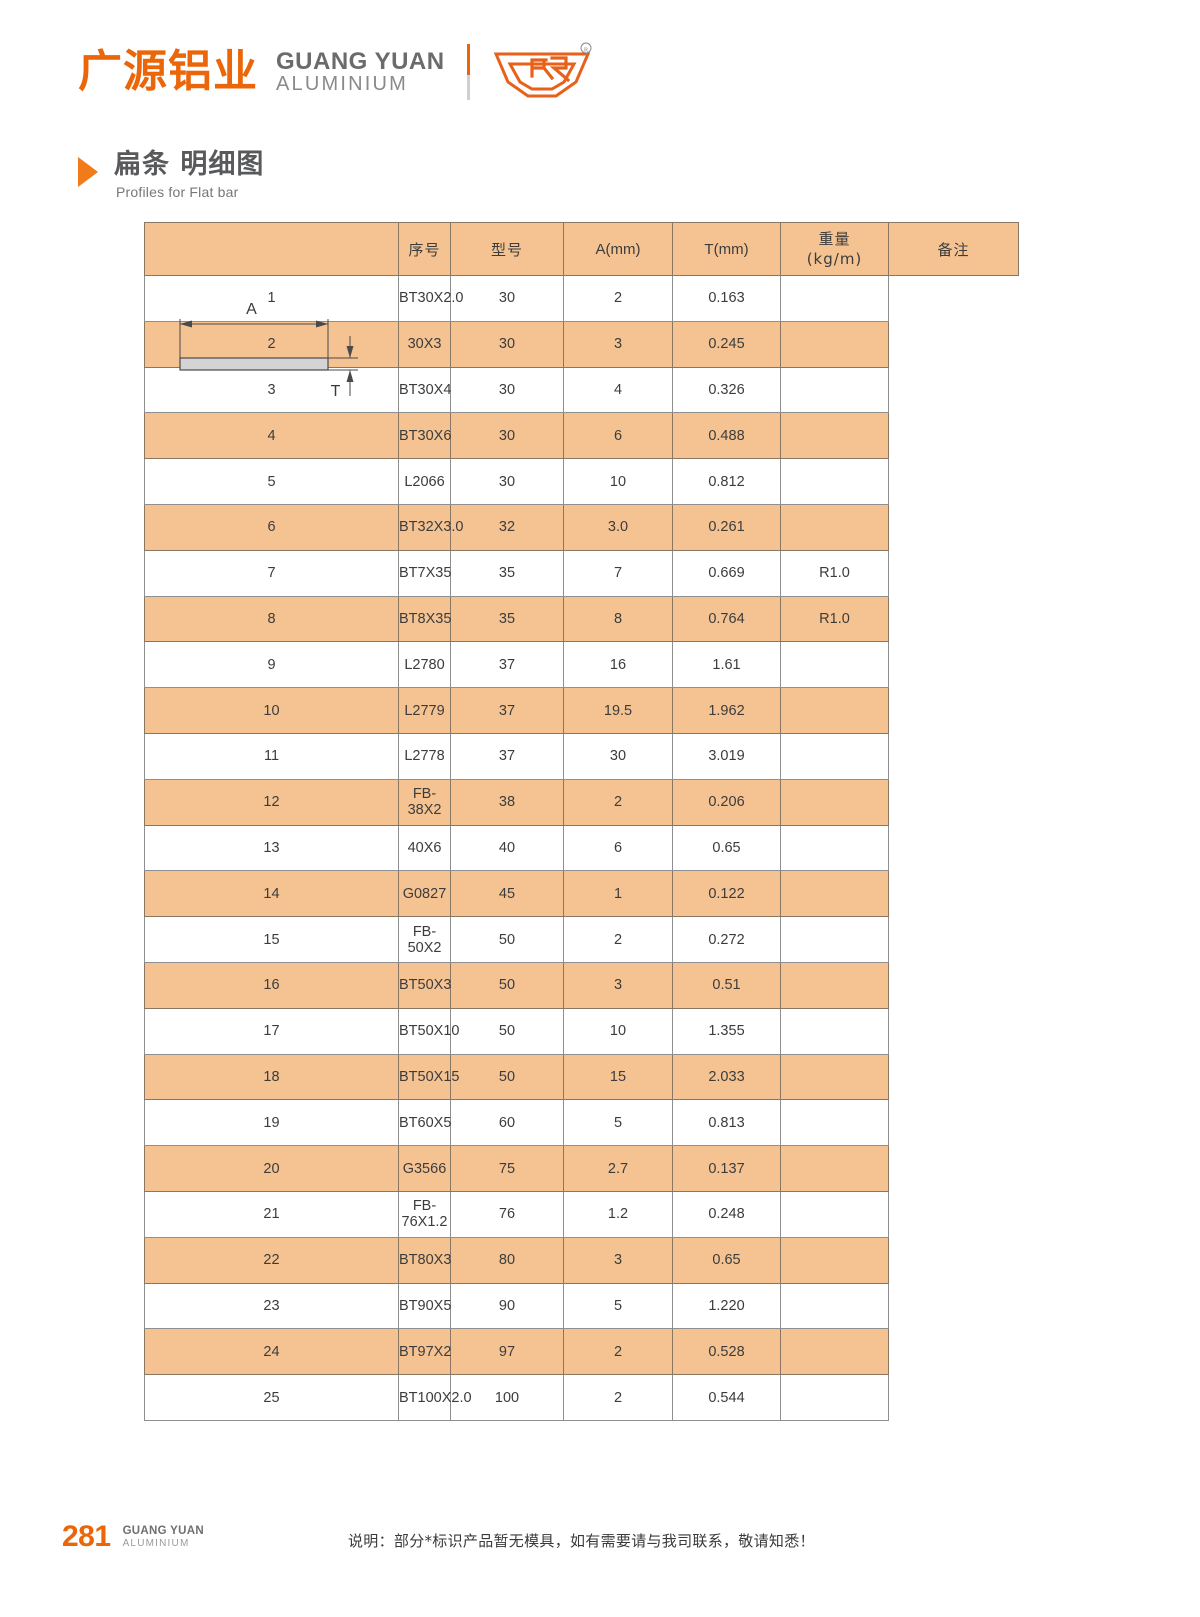 The height and width of the screenshot is (1617, 1200). What do you see at coordinates (726, 756) in the screenshot?
I see `cell-weight: 3.019` at bounding box center [726, 756].